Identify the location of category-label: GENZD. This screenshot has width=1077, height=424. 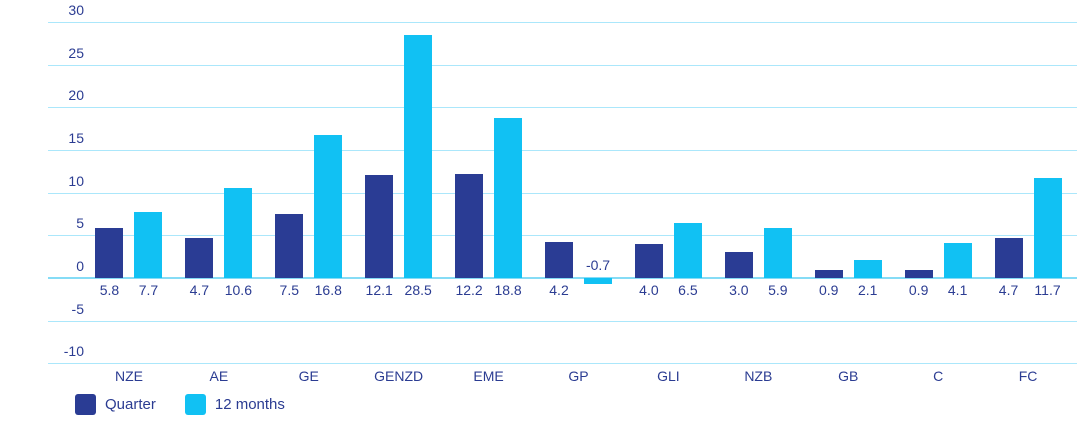
(399, 376).